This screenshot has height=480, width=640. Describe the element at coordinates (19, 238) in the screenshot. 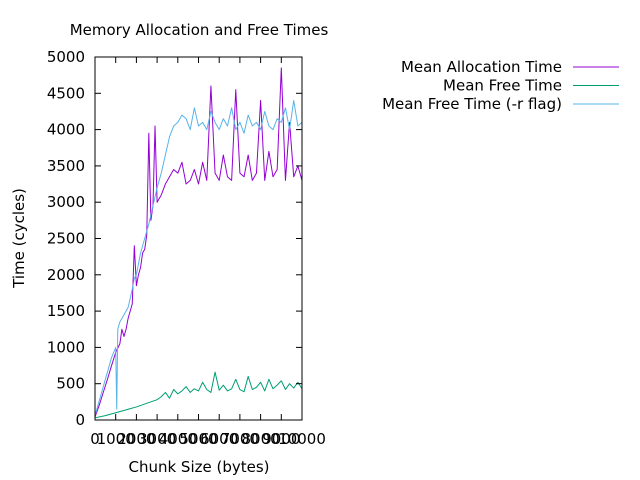

I see `y-axis-label: Time (cycles)` at that location.